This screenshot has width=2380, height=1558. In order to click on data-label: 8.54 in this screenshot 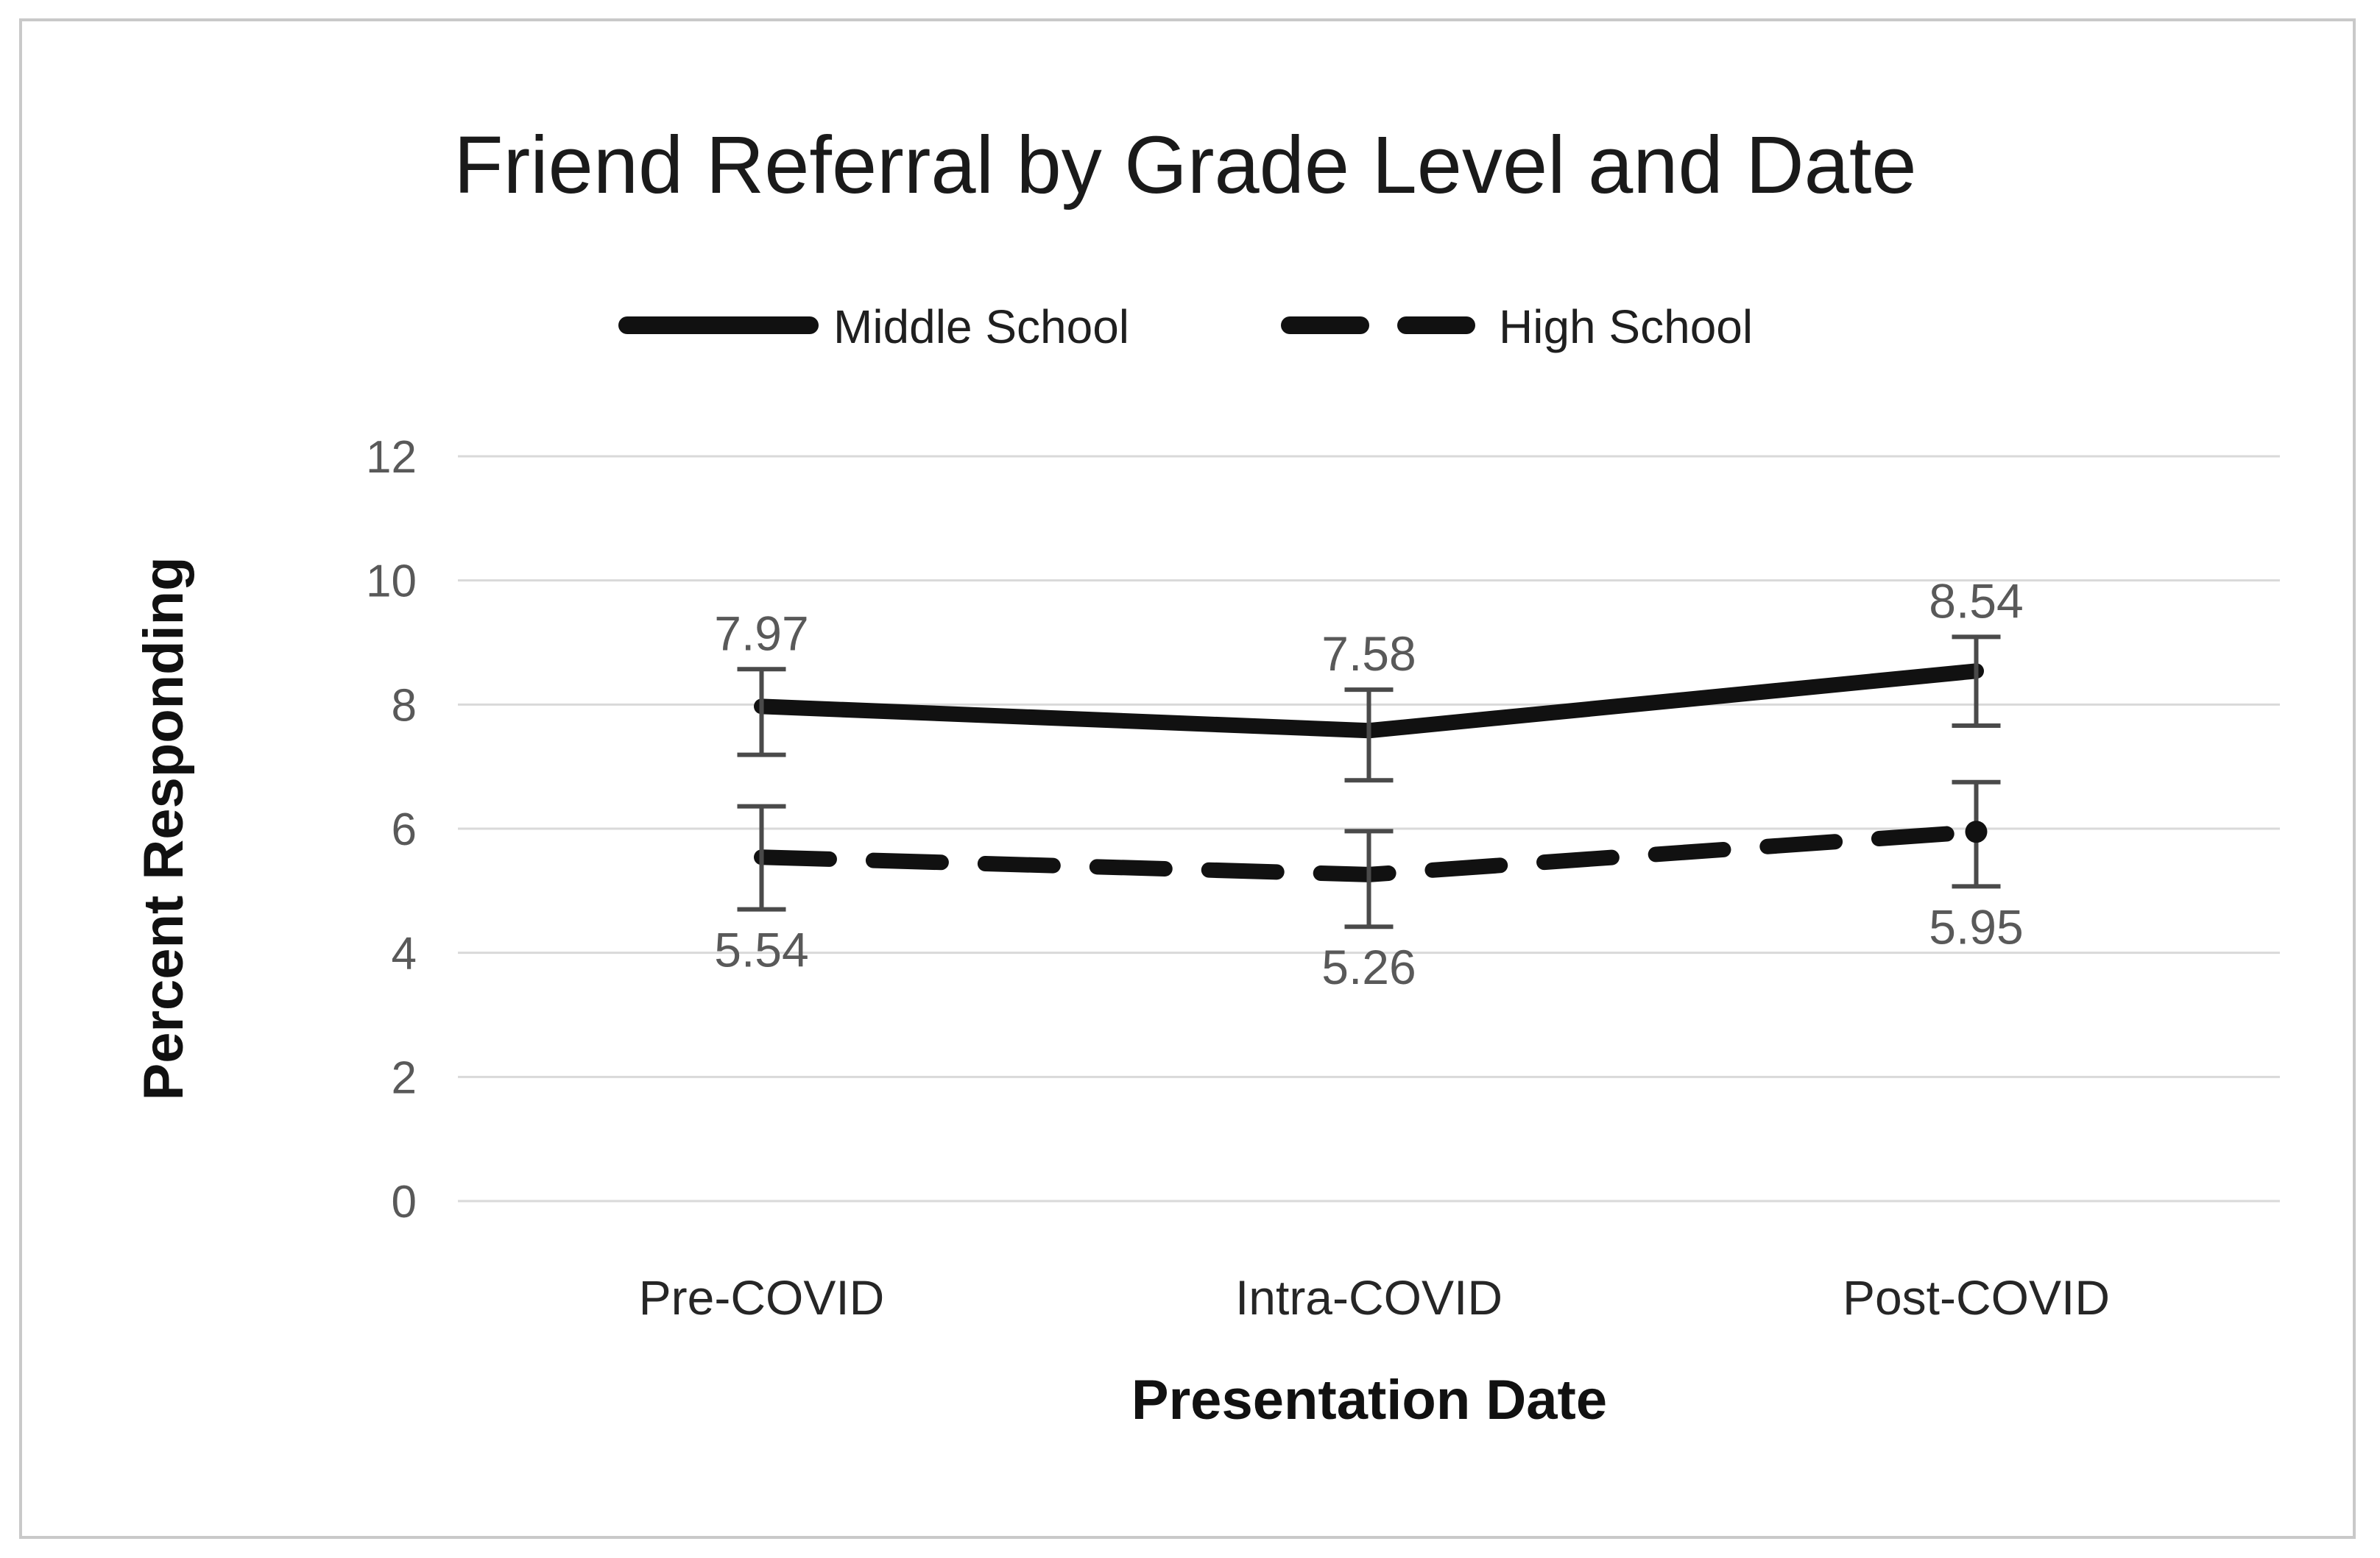, I will do `click(1976, 600)`.